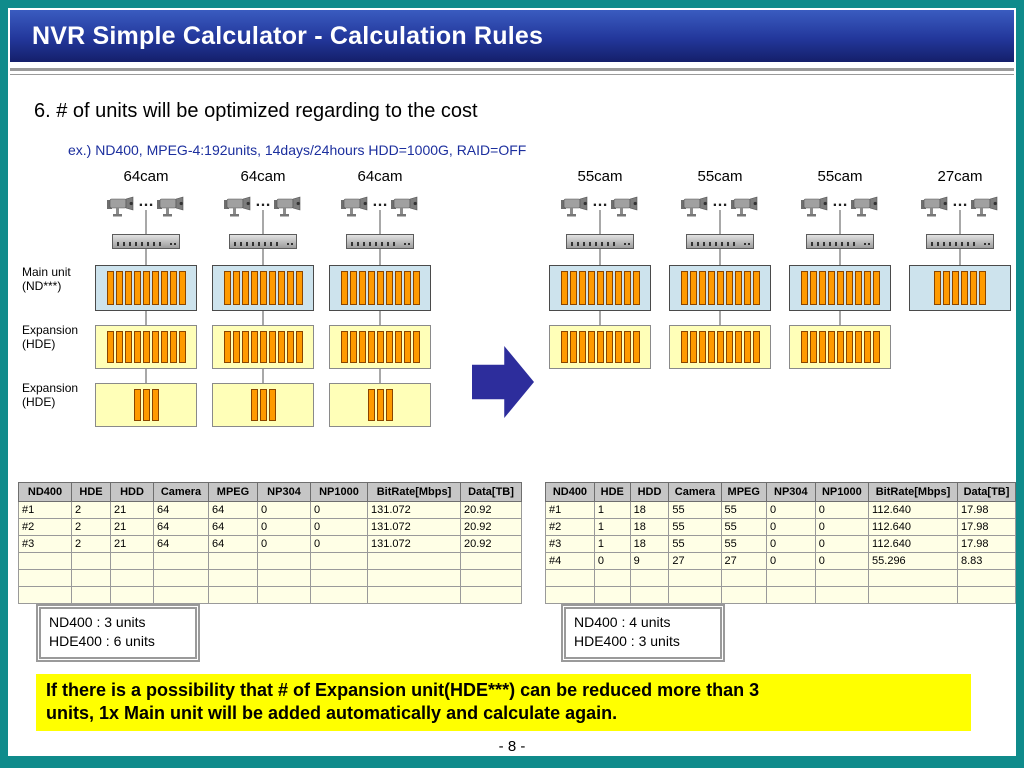  What do you see at coordinates (570, 510) in the screenshot?
I see `table-cell: #1` at bounding box center [570, 510].